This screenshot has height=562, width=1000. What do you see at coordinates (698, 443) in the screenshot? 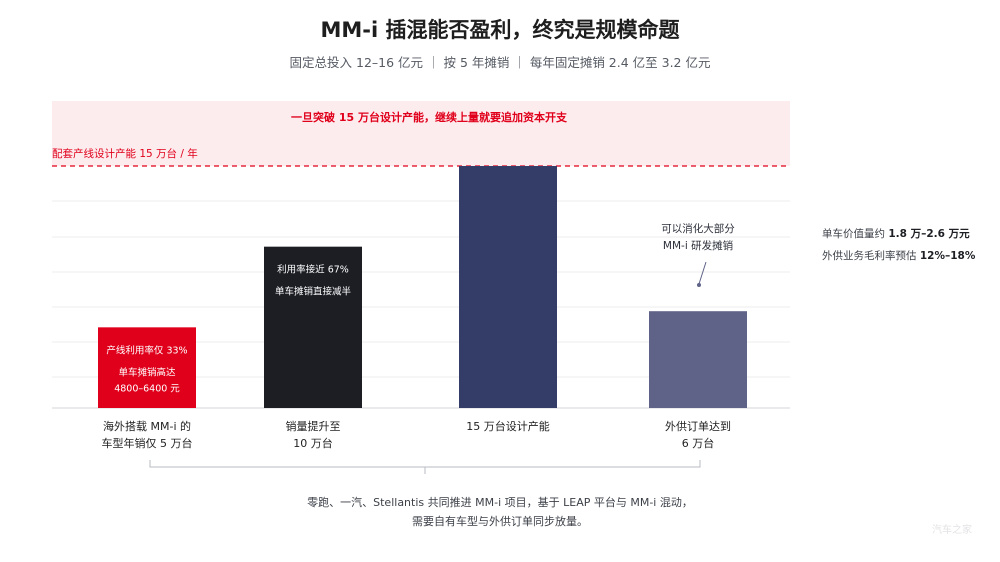
I see `x-tick-label: 6 万台` at bounding box center [698, 443].